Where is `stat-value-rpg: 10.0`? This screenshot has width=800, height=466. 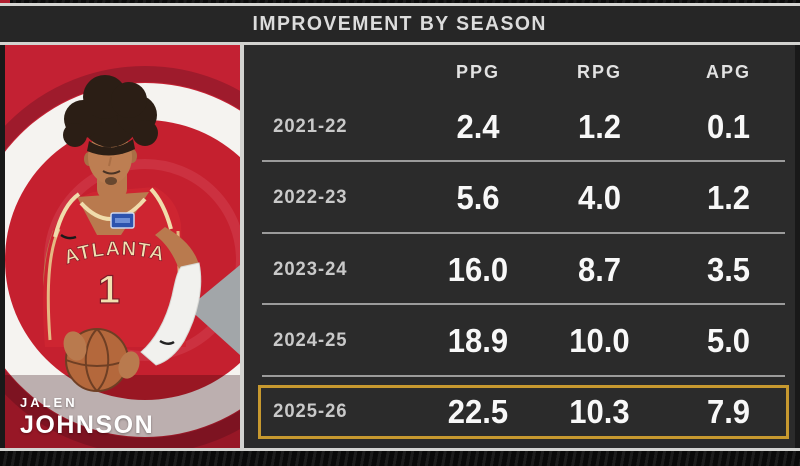
stat-value-rpg: 10.0 is located at coordinates (599, 340).